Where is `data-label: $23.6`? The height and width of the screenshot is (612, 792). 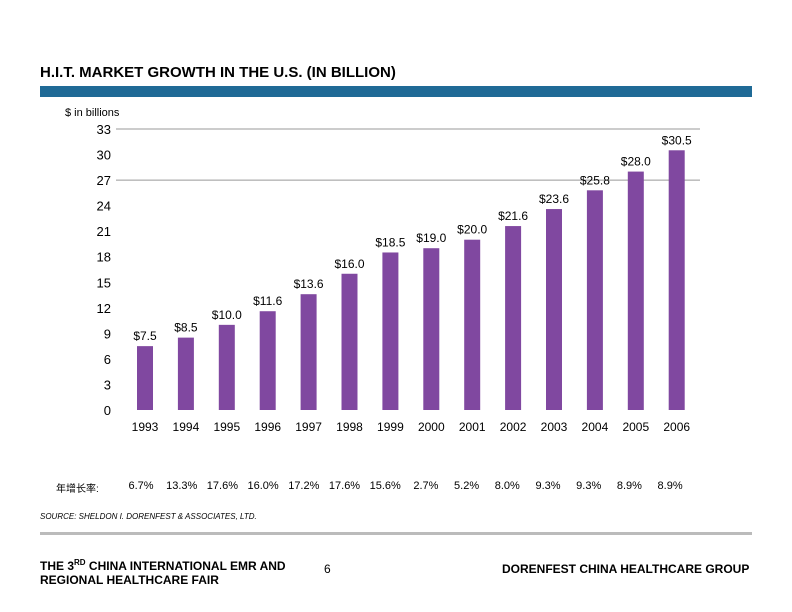 data-label: $23.6 is located at coordinates (554, 199).